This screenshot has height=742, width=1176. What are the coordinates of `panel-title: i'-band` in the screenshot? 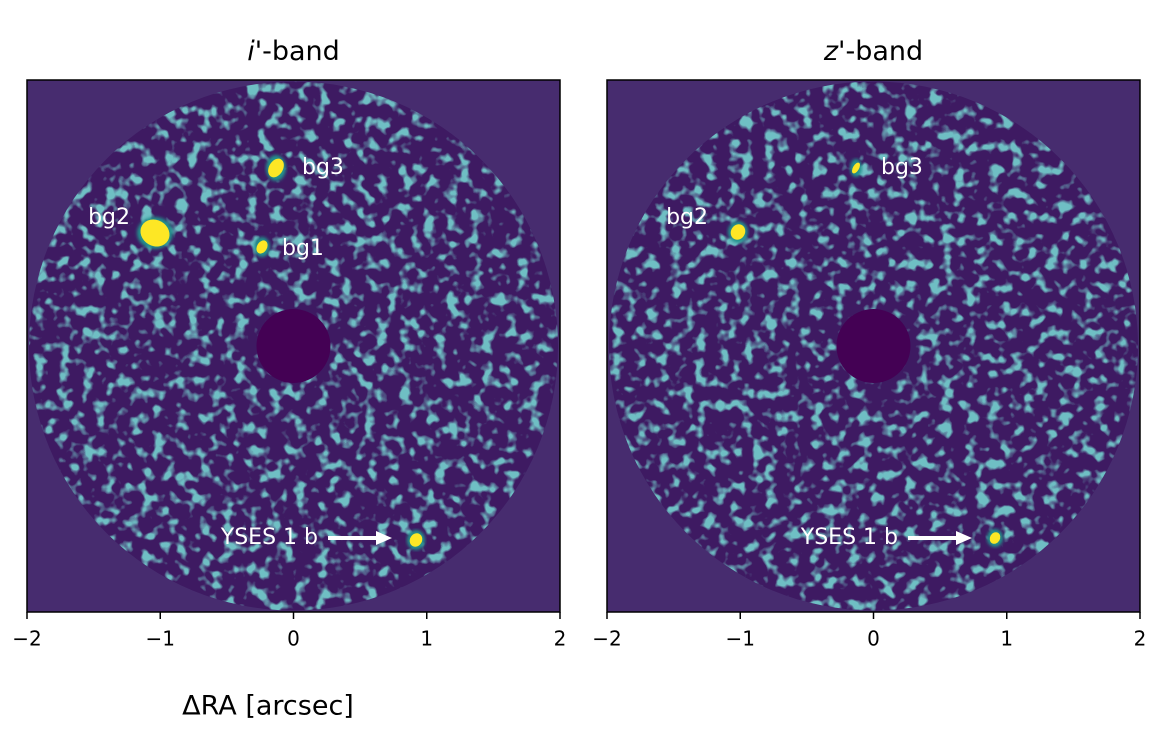 It's located at (293, 51).